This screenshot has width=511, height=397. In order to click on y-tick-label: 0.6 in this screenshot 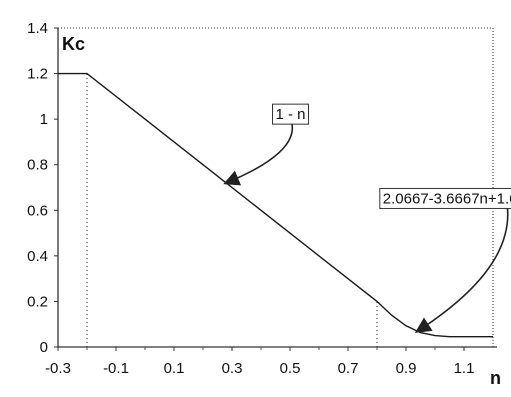, I will do `click(37, 210)`.